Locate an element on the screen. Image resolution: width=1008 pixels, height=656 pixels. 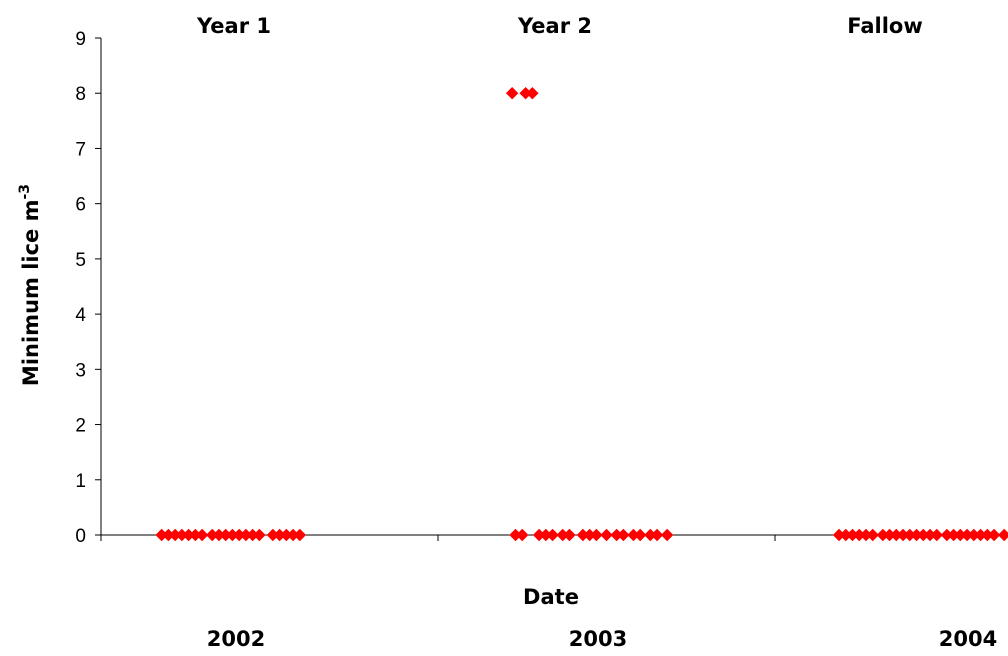
section-label: Fallow is located at coordinates (885, 26).